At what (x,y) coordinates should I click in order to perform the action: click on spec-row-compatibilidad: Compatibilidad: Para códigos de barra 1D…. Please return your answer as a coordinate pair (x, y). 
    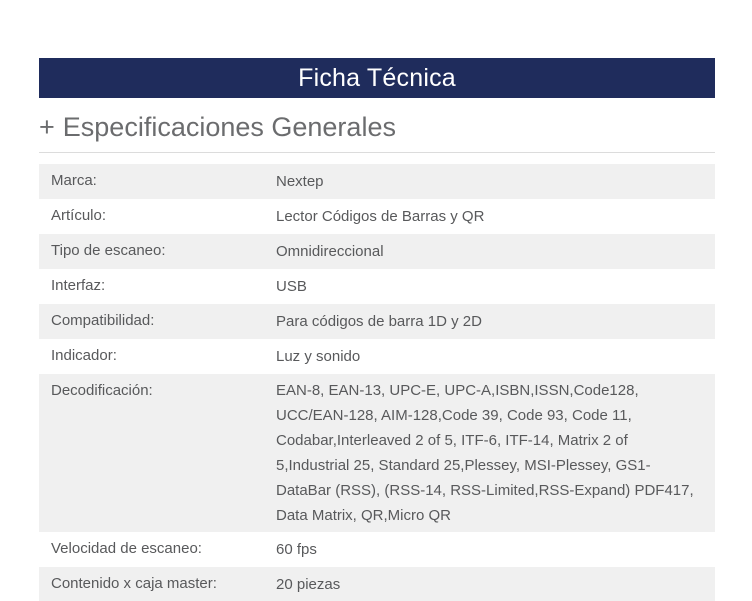
    Looking at the image, I should click on (377, 321).